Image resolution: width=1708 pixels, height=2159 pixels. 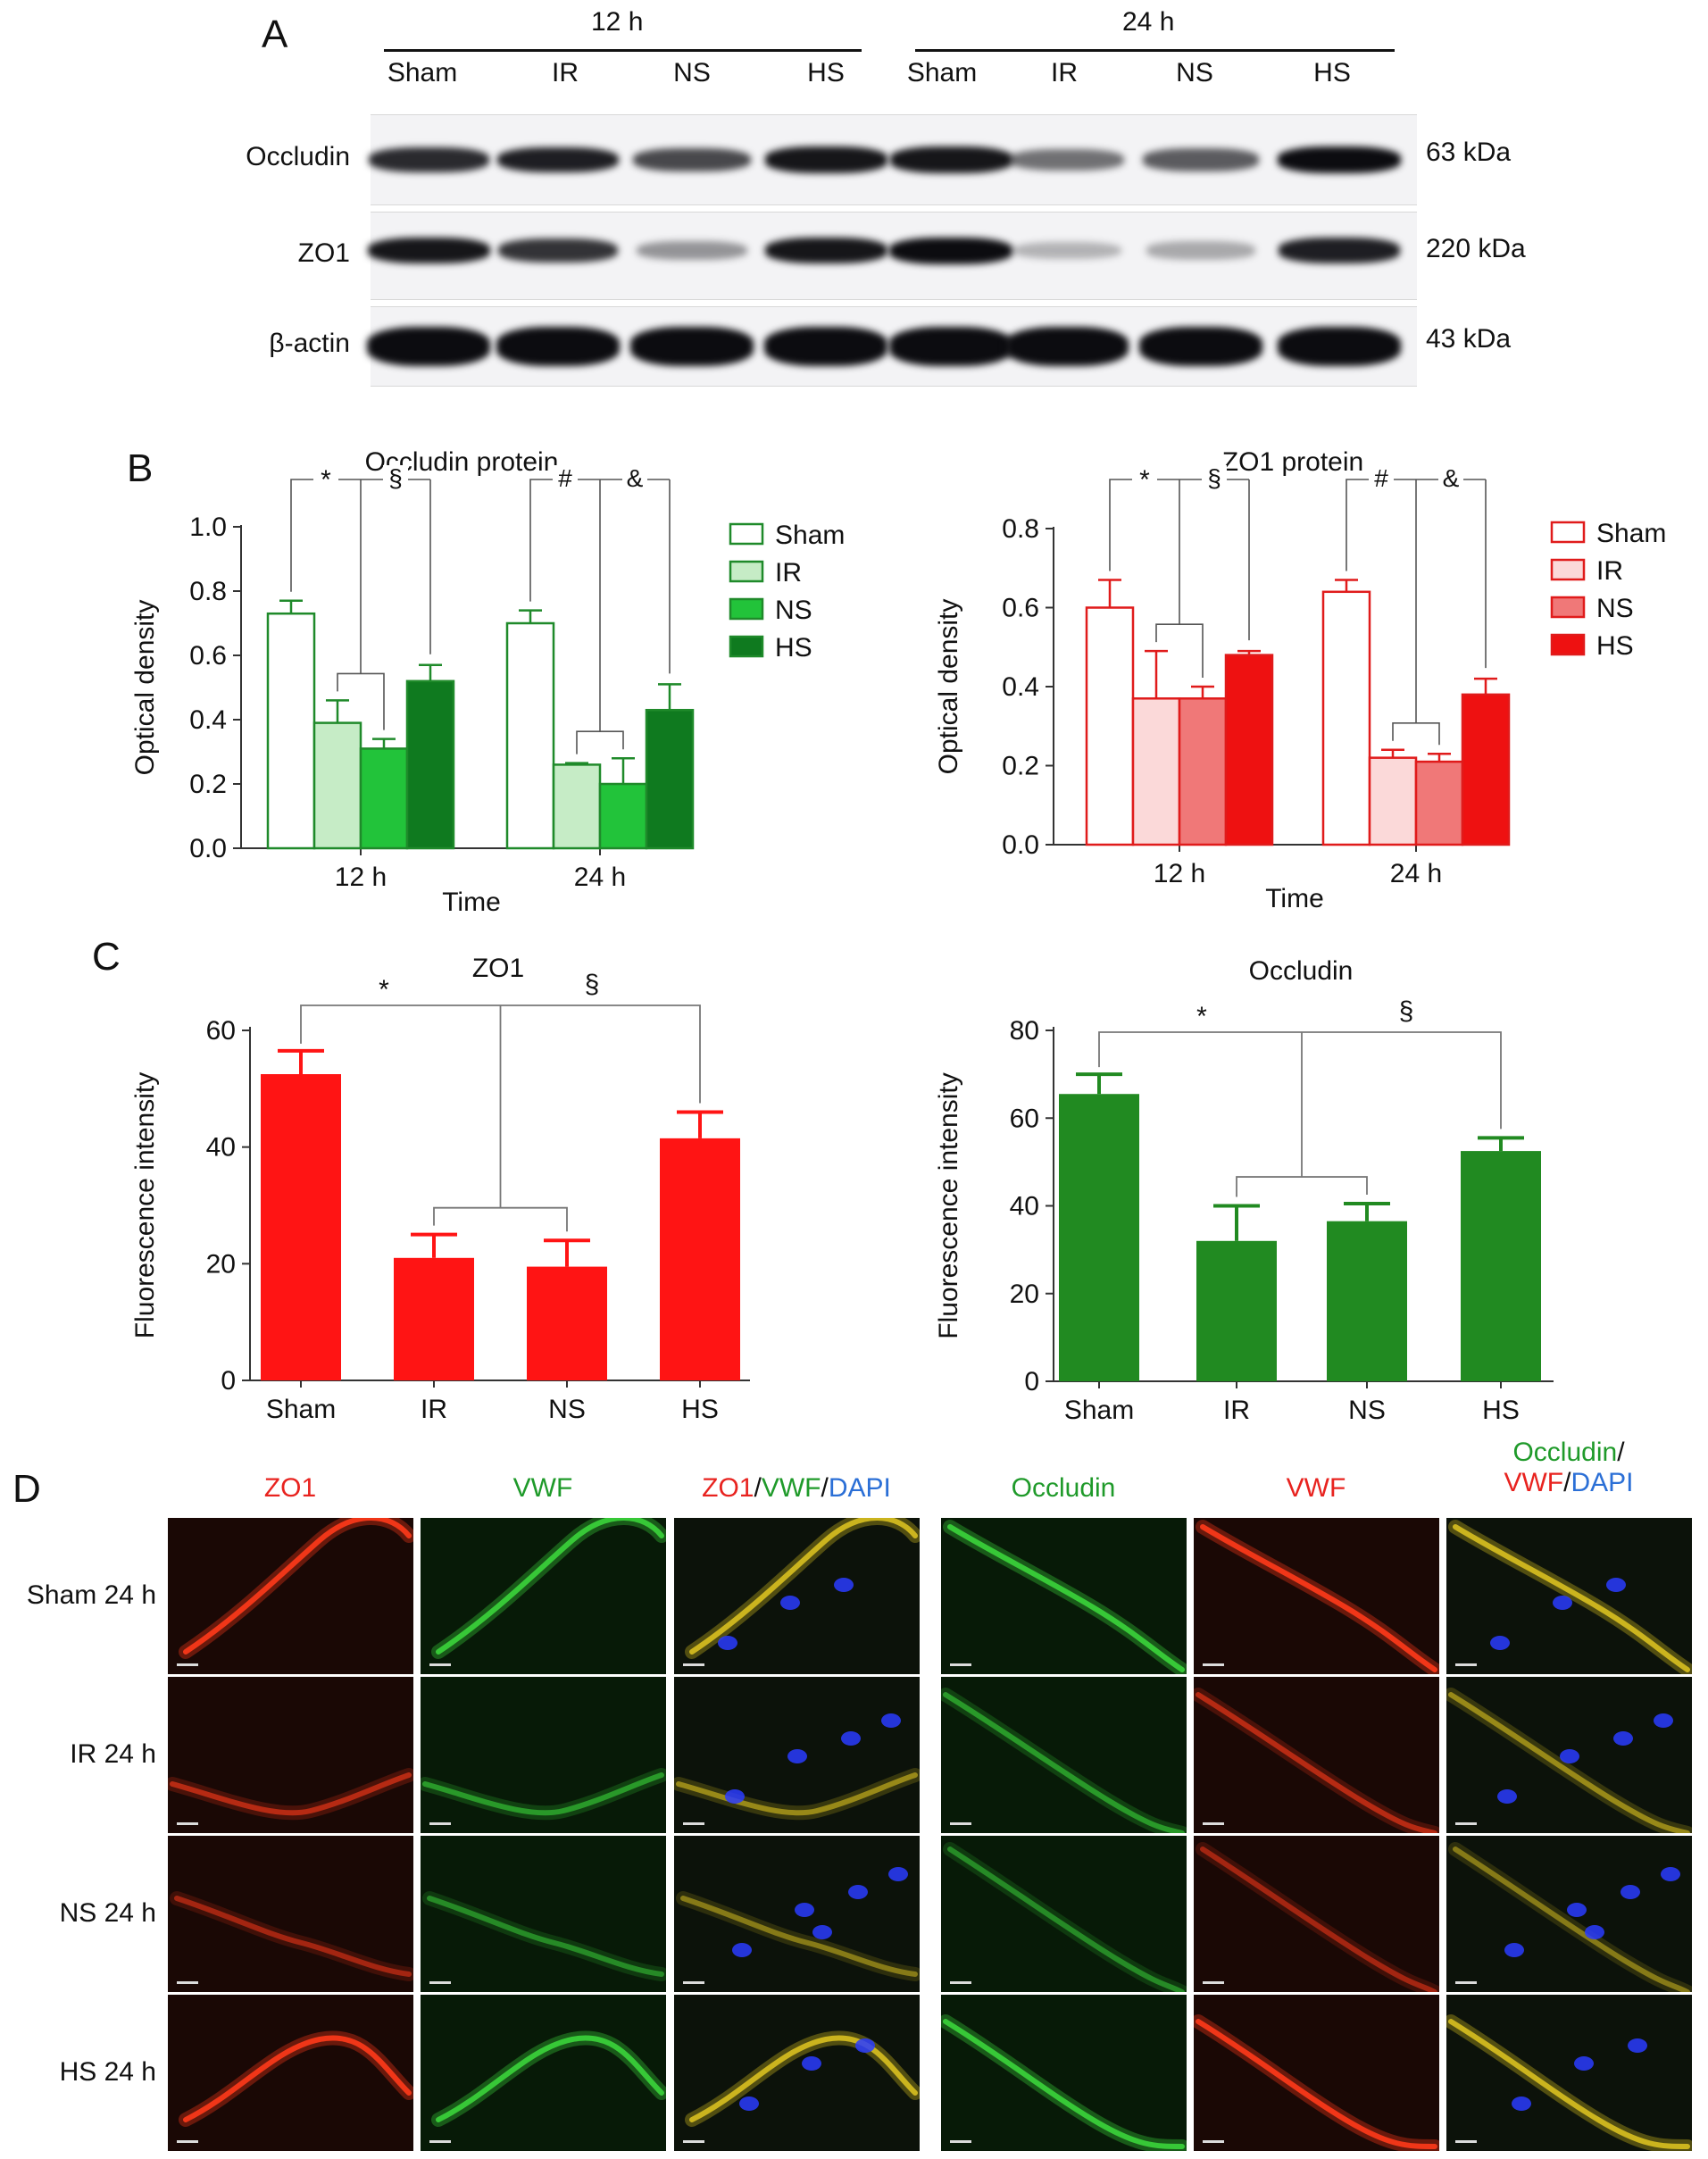 What do you see at coordinates (140, 468) in the screenshot?
I see `panel-label-b: B` at bounding box center [140, 468].